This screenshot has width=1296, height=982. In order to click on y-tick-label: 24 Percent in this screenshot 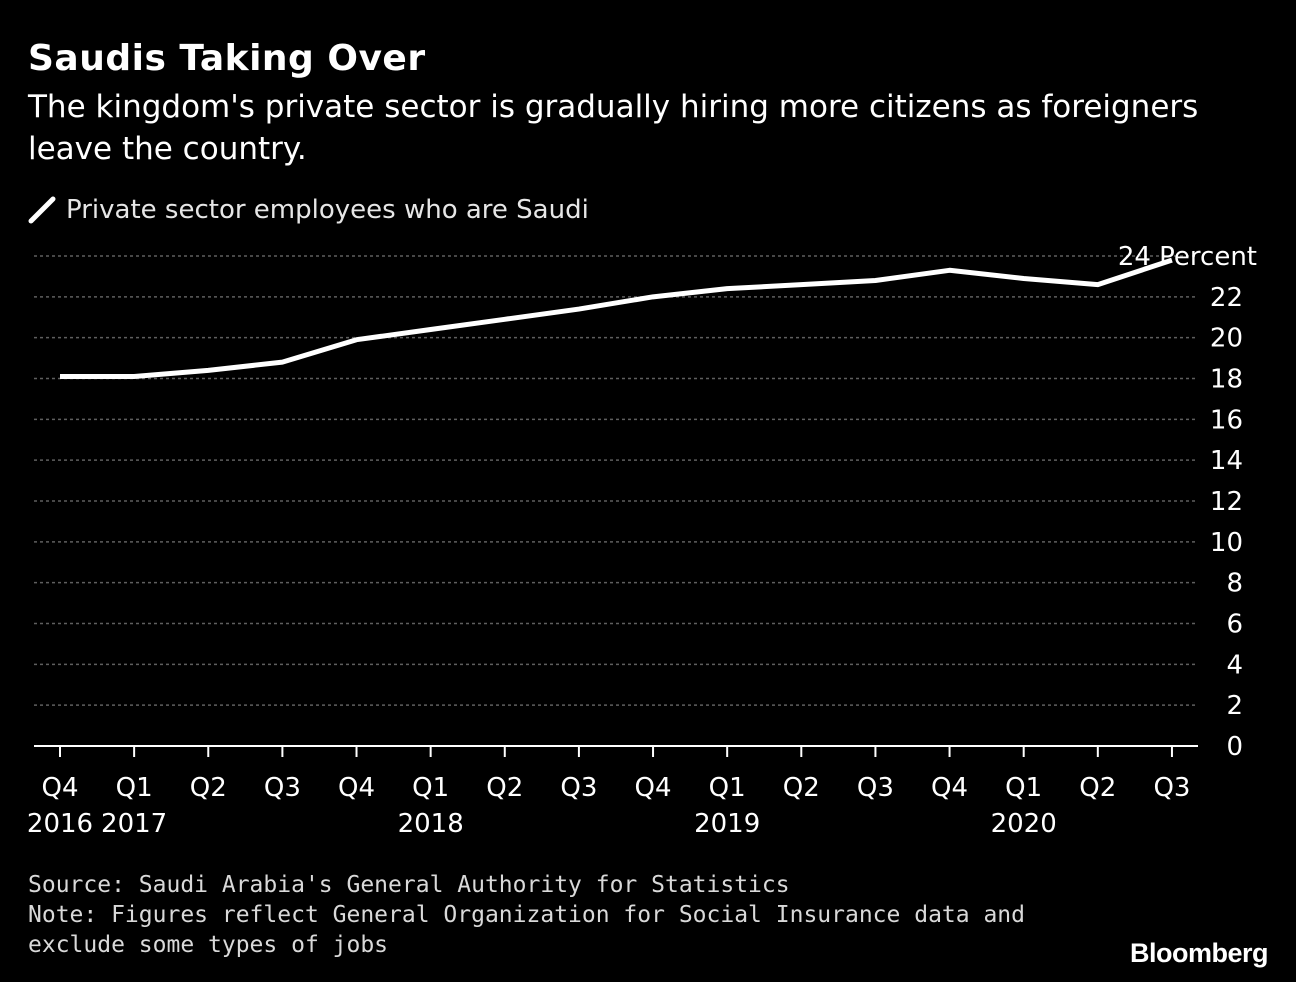, I will do `click(1187, 257)`.